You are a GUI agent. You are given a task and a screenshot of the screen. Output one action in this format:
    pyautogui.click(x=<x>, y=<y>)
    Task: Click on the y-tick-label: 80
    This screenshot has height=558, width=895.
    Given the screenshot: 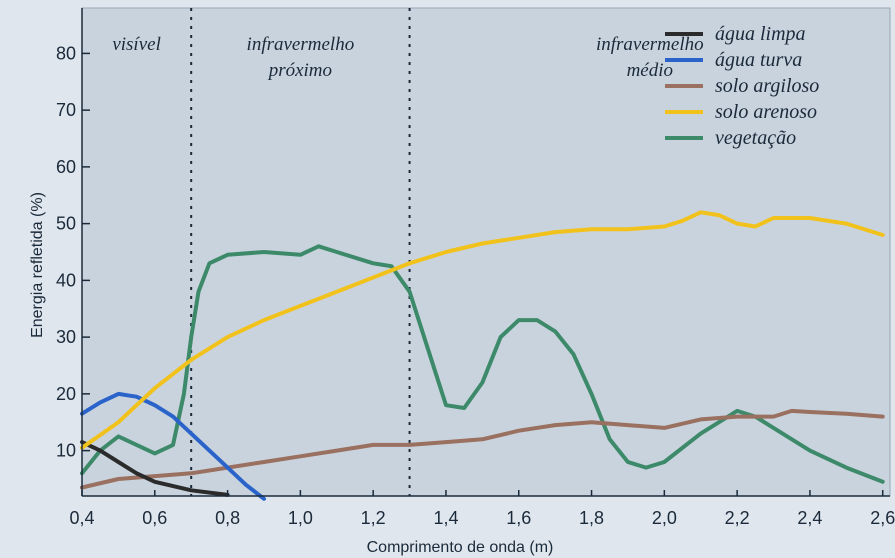 What is the action you would take?
    pyautogui.click(x=66, y=53)
    